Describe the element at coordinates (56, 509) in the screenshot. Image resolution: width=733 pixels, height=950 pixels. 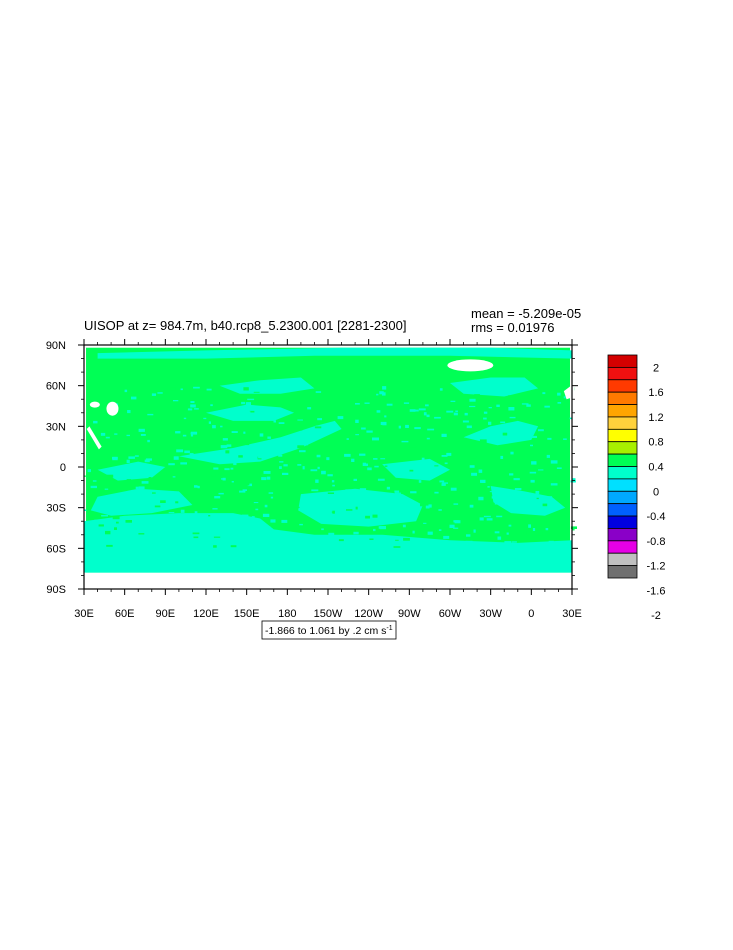
I see `y-tick-label: 30S` at that location.